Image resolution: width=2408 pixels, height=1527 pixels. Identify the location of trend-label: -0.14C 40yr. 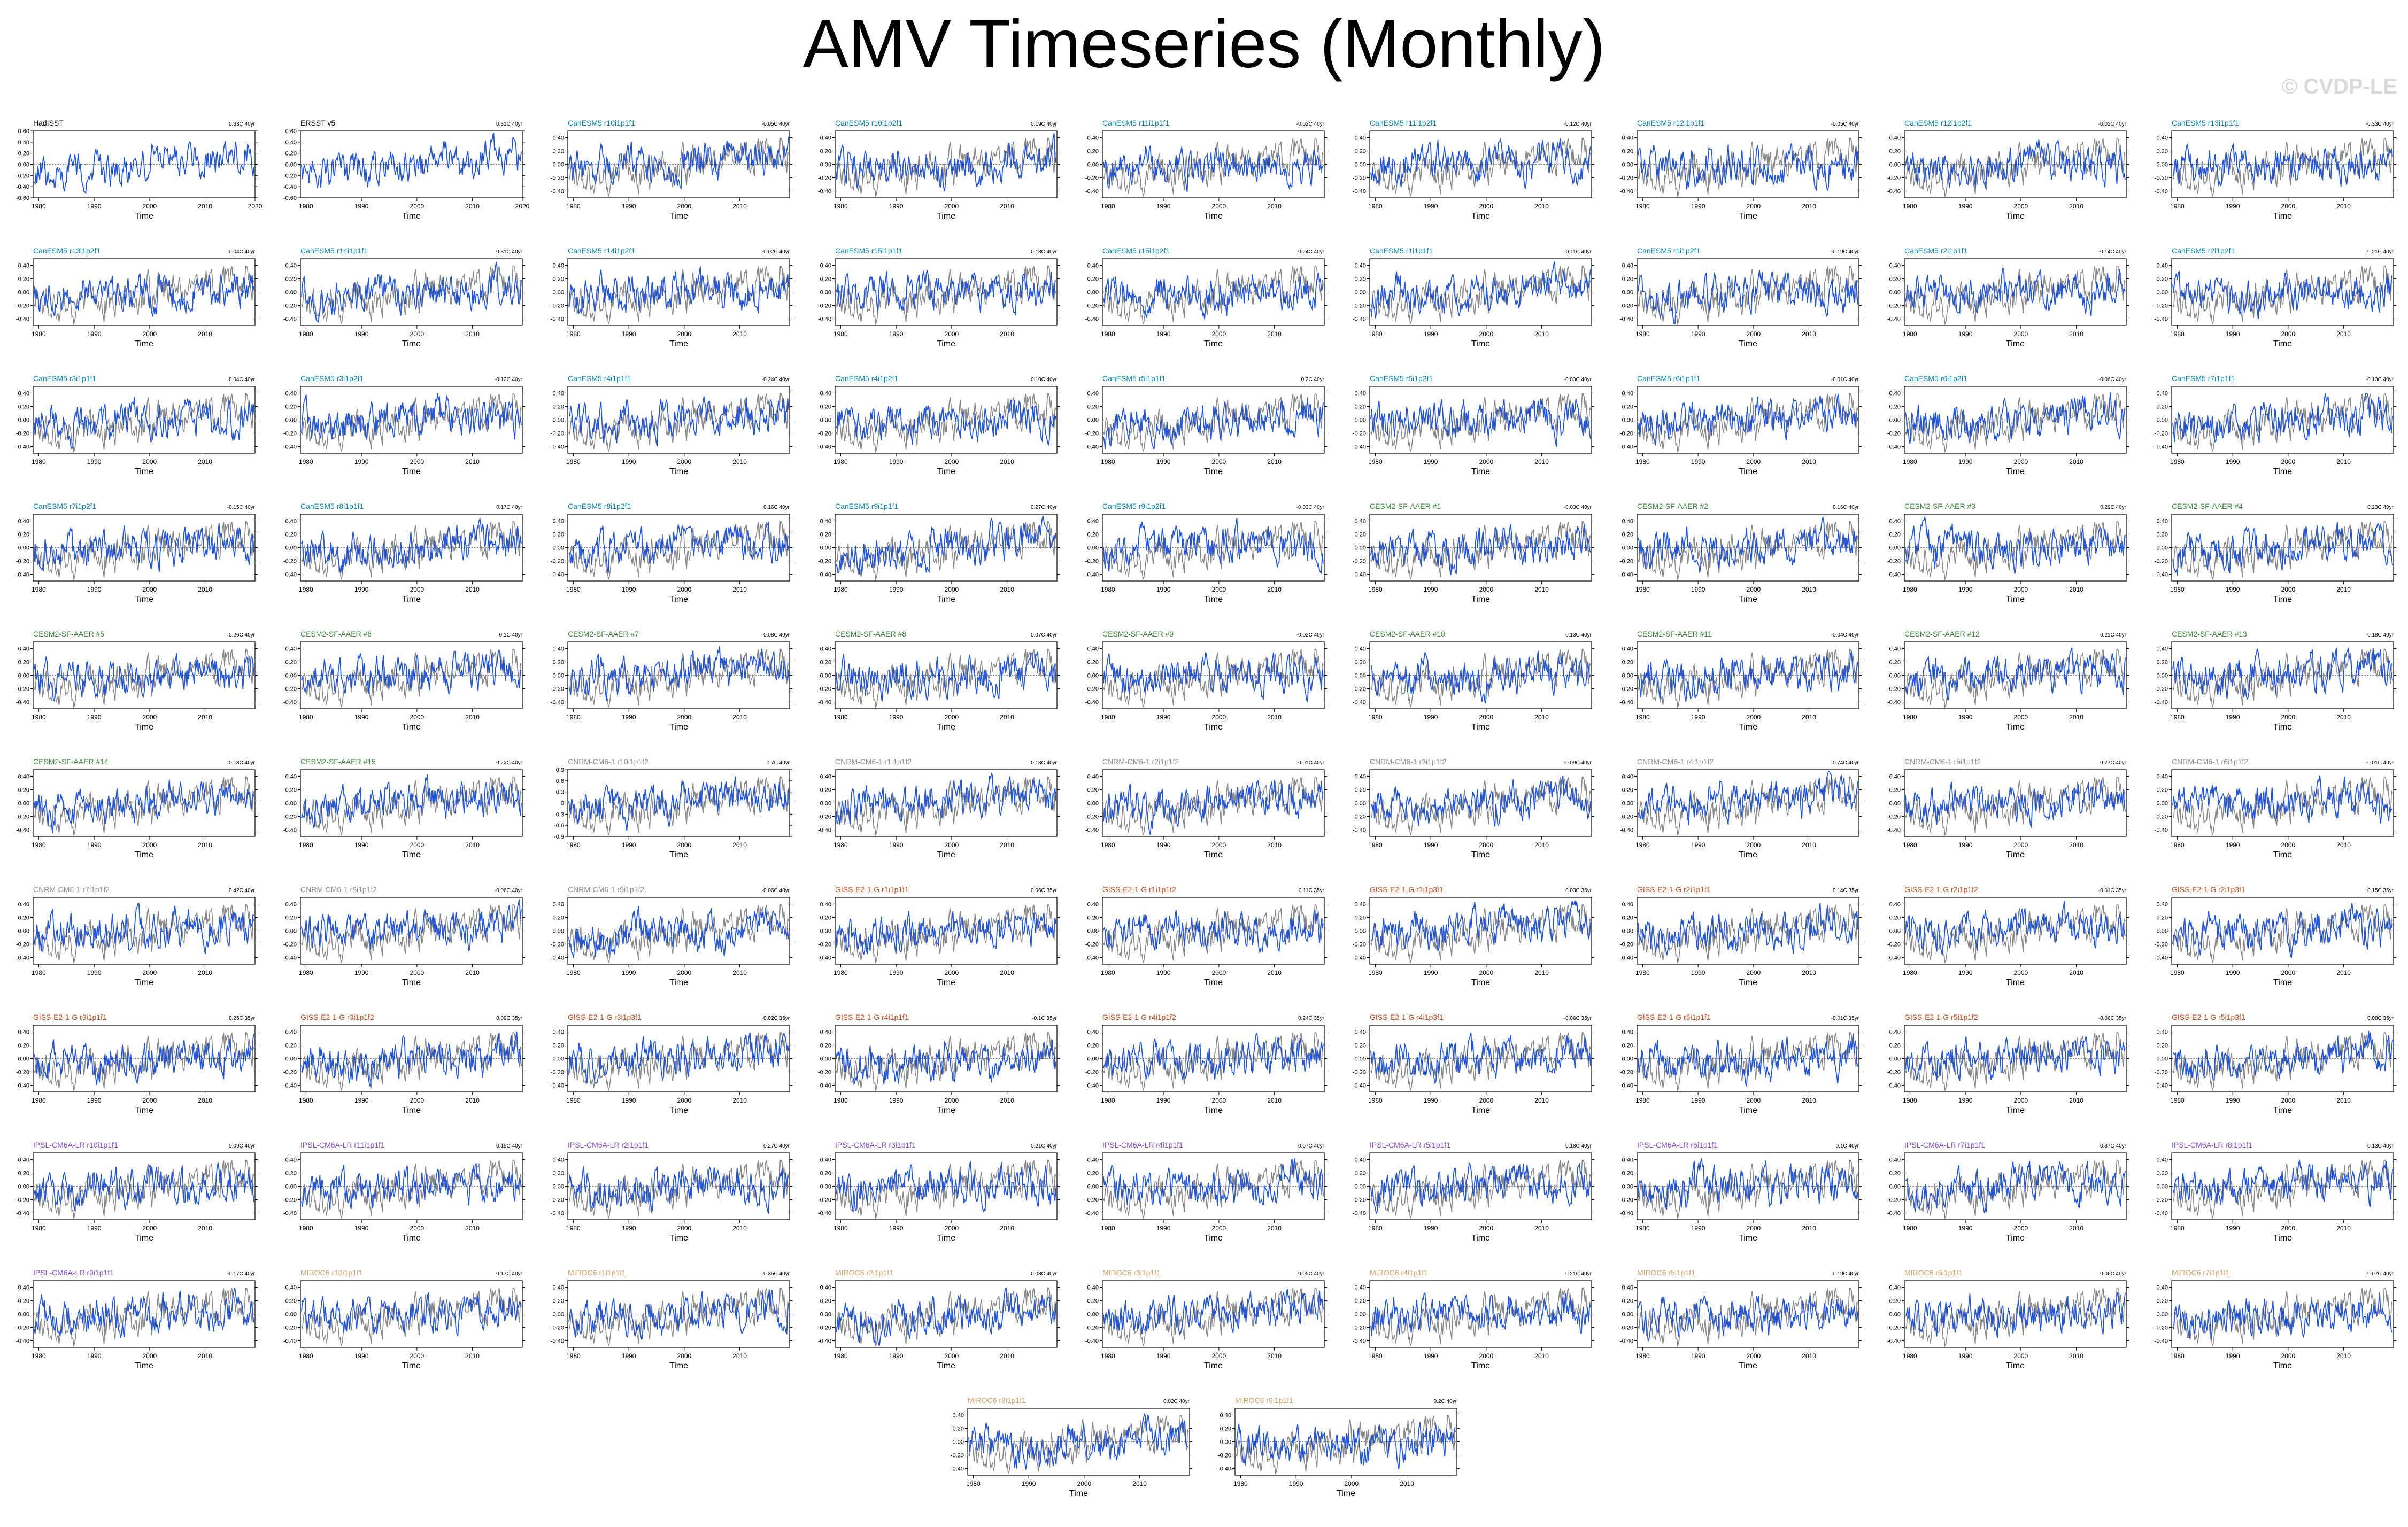
(2112, 252).